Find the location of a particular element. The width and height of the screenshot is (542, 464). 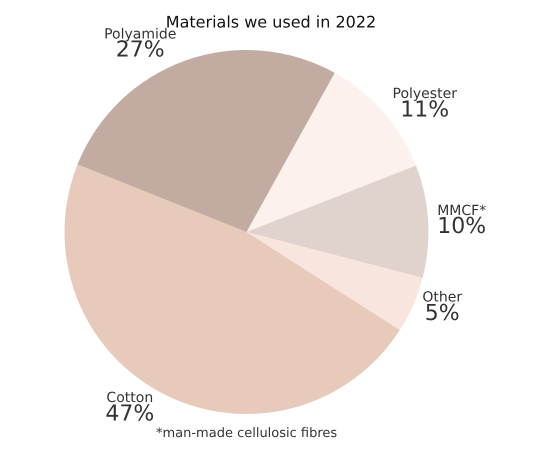

data-label: 5% is located at coordinates (442, 313).